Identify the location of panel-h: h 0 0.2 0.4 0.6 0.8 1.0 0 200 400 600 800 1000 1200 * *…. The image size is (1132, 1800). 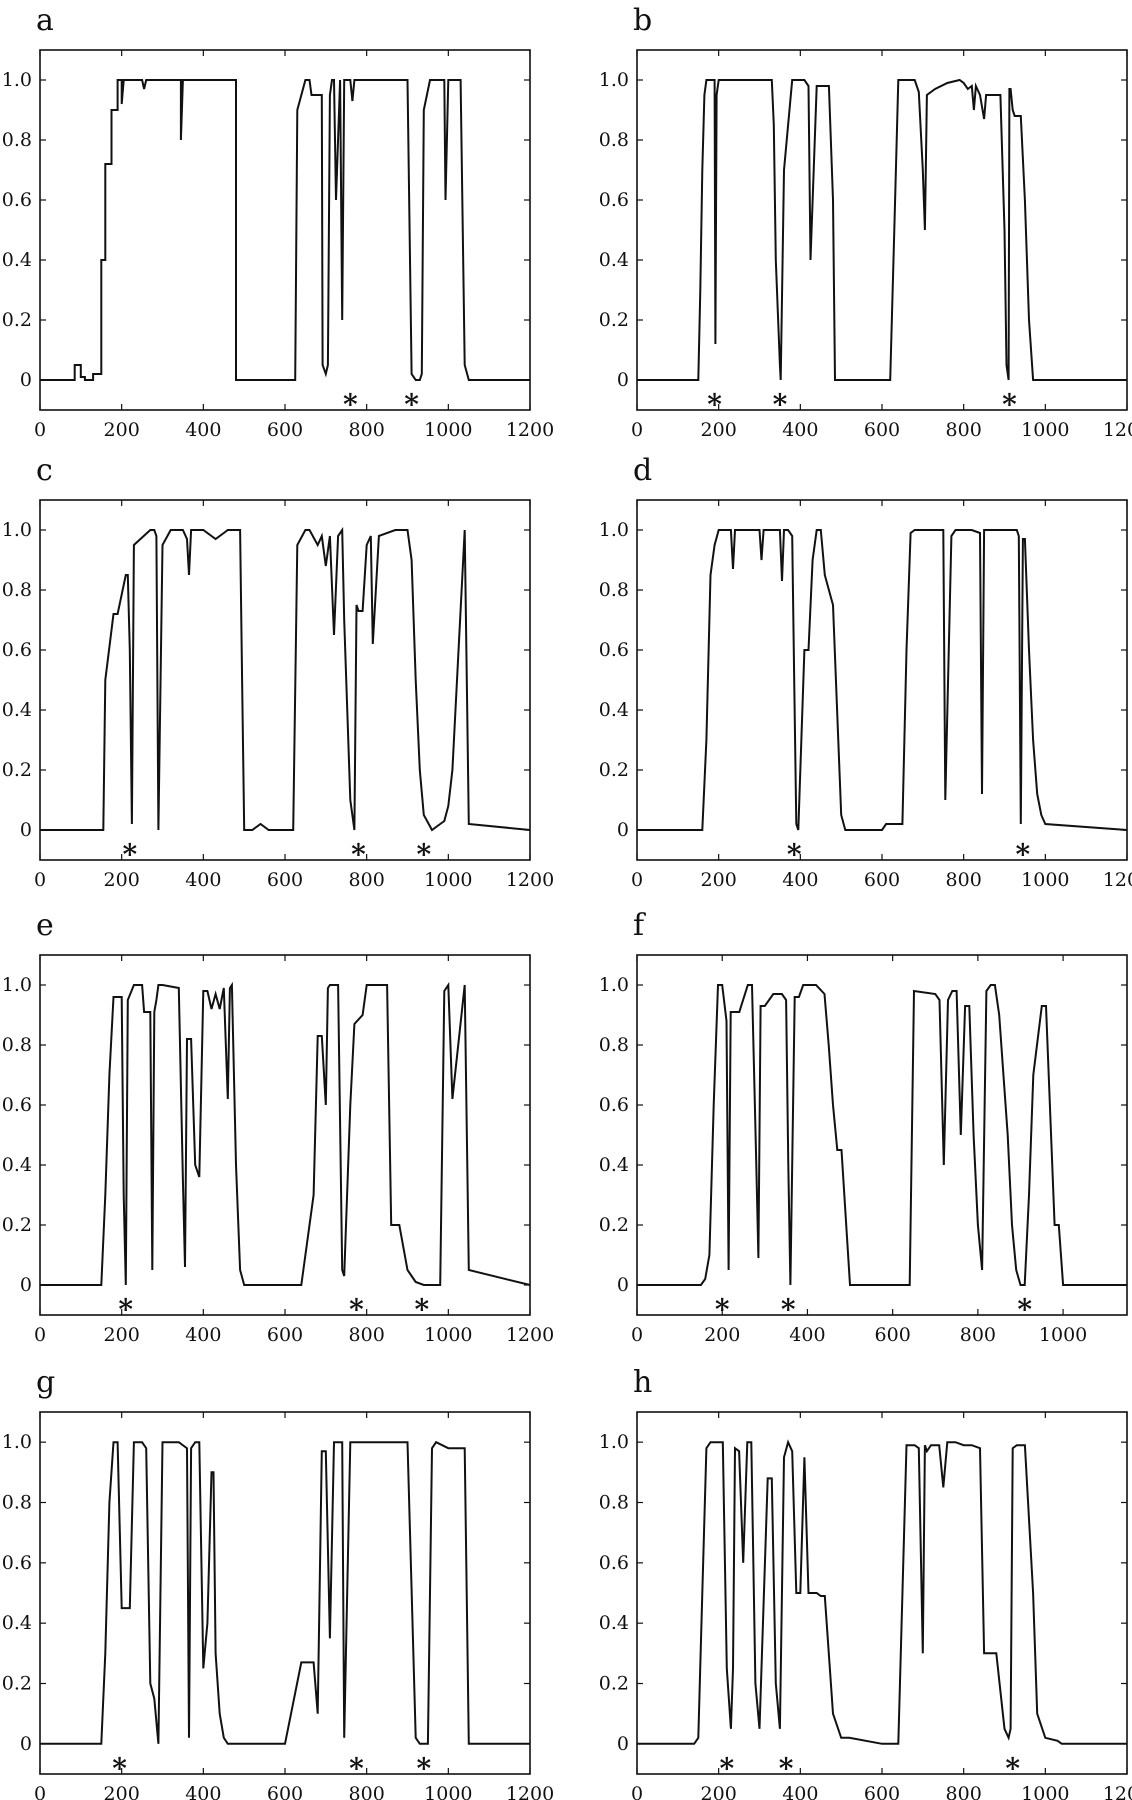
(865, 1582).